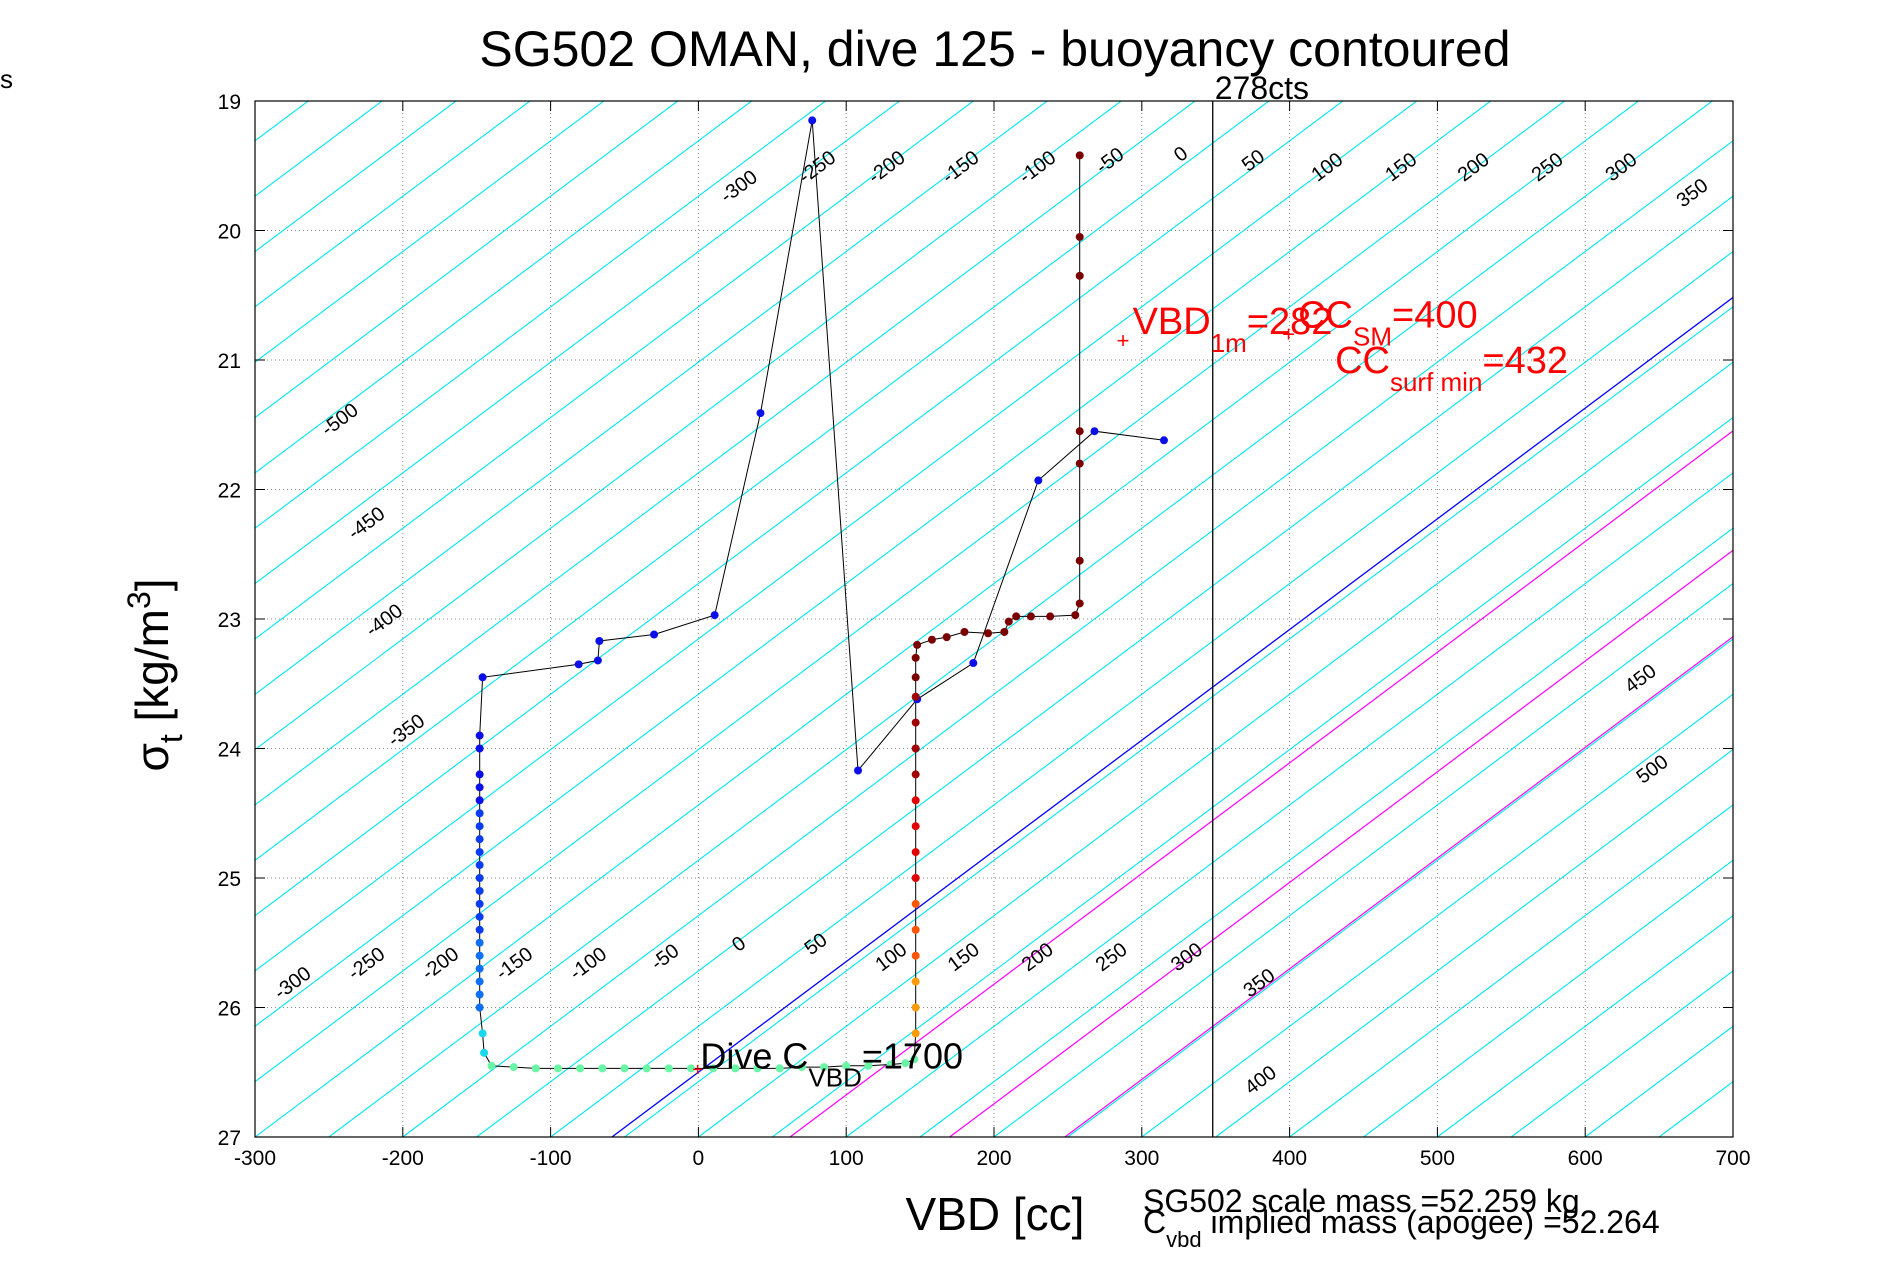  Describe the element at coordinates (406, 731) in the screenshot. I see `contour-label: -350` at that location.